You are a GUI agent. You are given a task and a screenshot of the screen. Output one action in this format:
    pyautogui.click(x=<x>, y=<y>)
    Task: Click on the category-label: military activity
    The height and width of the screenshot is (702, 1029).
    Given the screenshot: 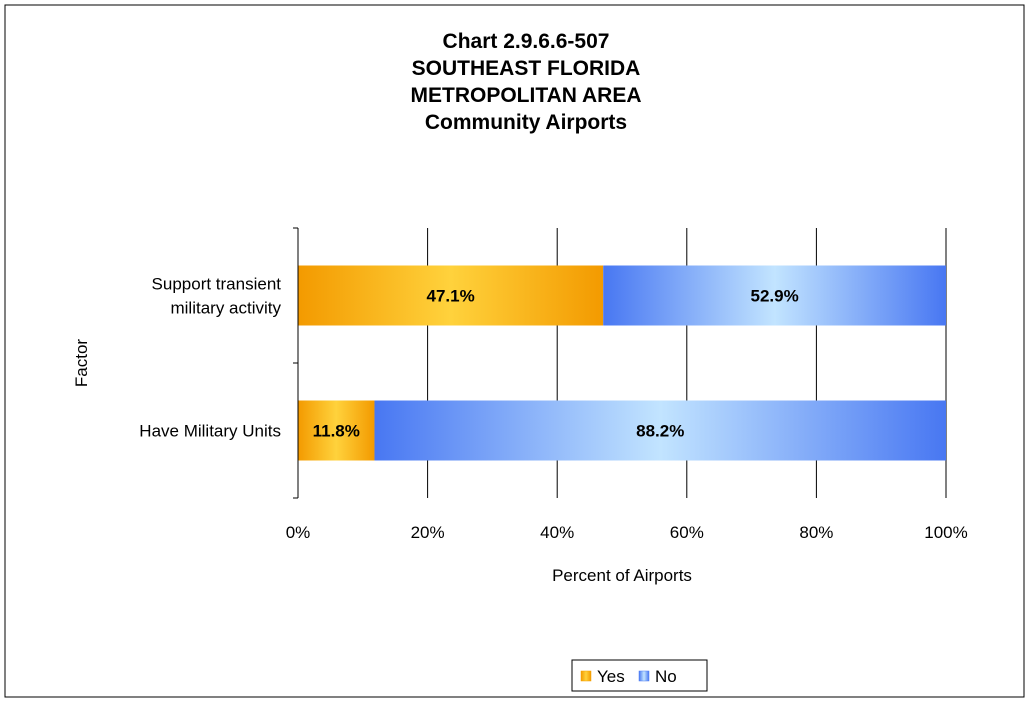 What is the action you would take?
    pyautogui.click(x=225, y=308)
    